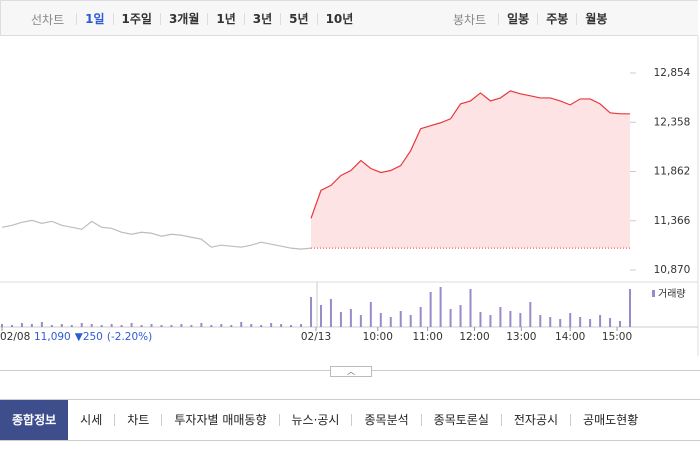 This screenshot has width=700, height=450. Describe the element at coordinates (129, 337) in the screenshot. I see `price-info-change_pct: (-2.20%)` at that location.